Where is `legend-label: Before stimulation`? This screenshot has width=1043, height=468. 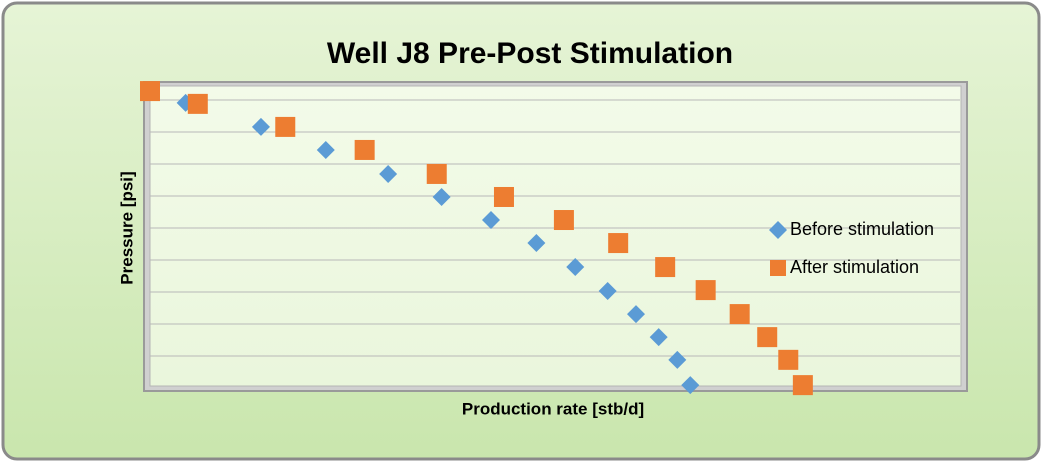 legend-label: Before stimulation is located at coordinates (862, 229).